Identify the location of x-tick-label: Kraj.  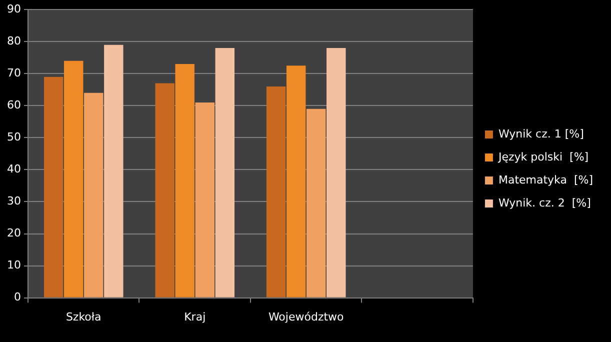
(195, 317).